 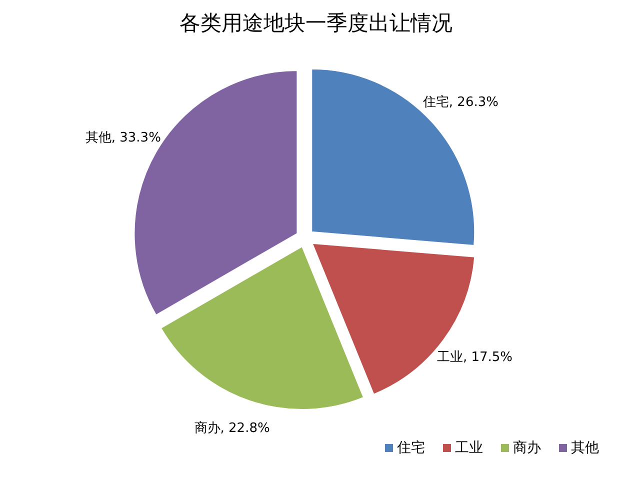 What do you see at coordinates (460, 102) in the screenshot?
I see `data-label: 住宅, 26.3%` at bounding box center [460, 102].